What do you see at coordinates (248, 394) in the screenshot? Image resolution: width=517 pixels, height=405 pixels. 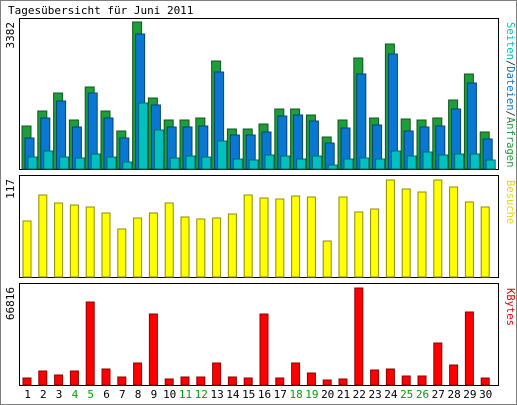 I see `day-label: 15` at bounding box center [248, 394].